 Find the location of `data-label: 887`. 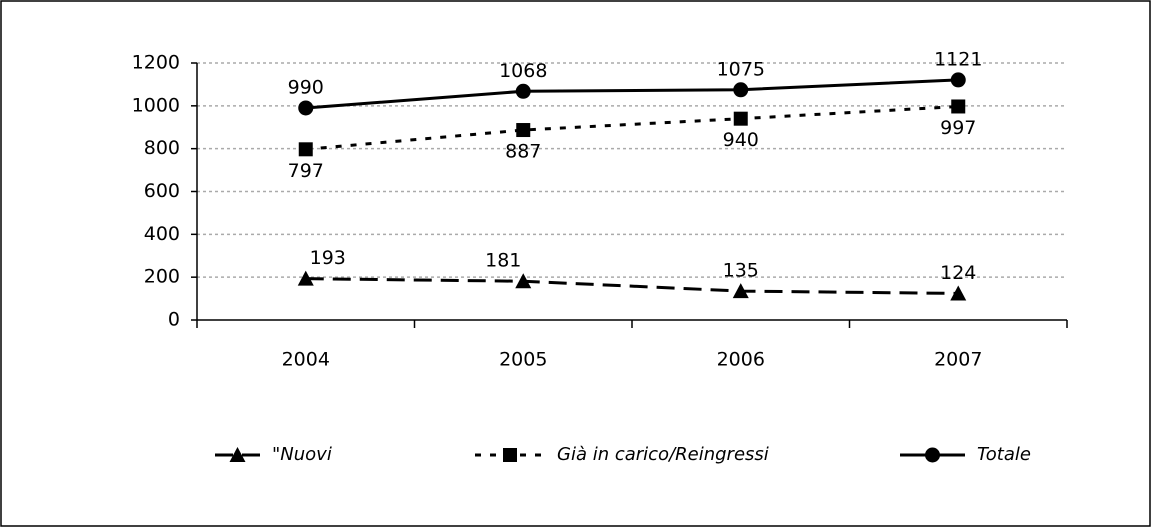

data-label: 887 is located at coordinates (523, 152).